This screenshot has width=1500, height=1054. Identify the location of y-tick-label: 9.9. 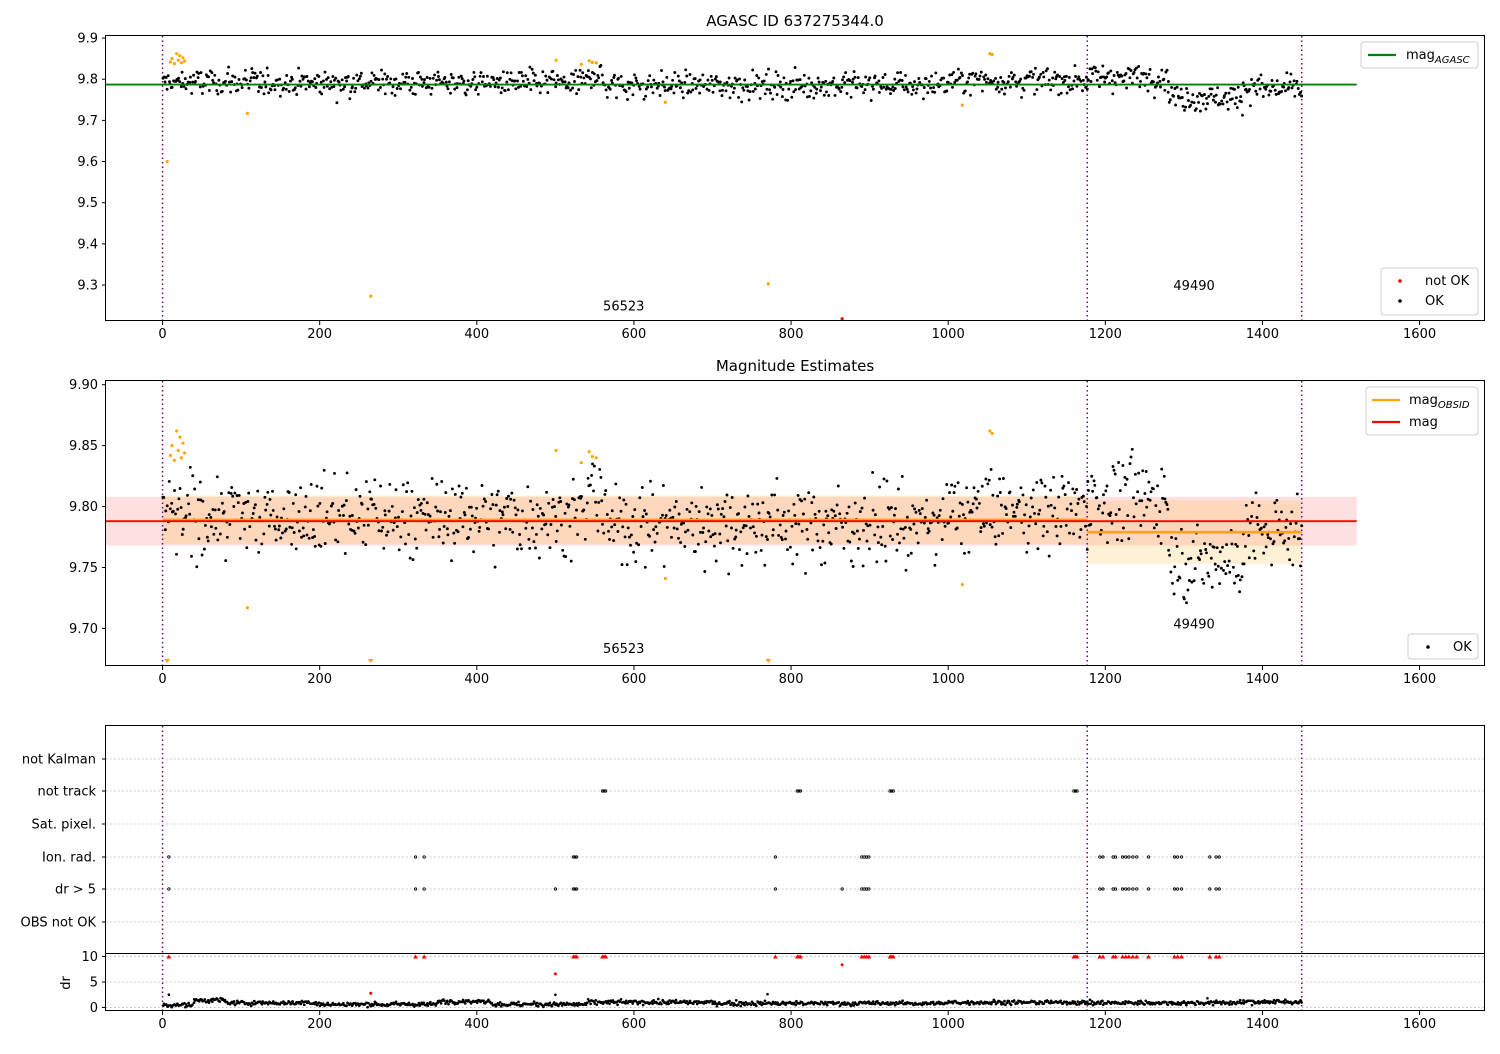
(87, 39).